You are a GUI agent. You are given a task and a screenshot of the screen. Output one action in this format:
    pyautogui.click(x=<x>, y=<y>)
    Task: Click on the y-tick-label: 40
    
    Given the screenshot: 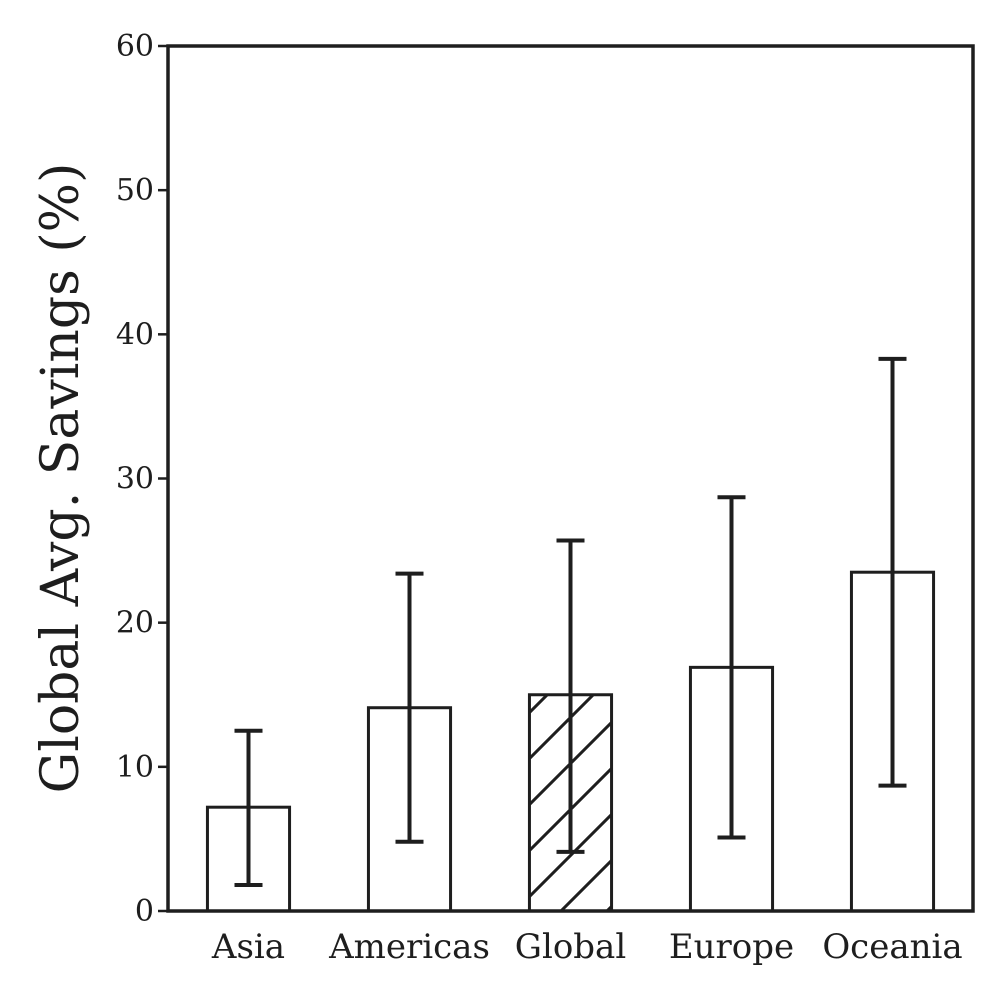 What is the action you would take?
    pyautogui.click(x=135, y=334)
    